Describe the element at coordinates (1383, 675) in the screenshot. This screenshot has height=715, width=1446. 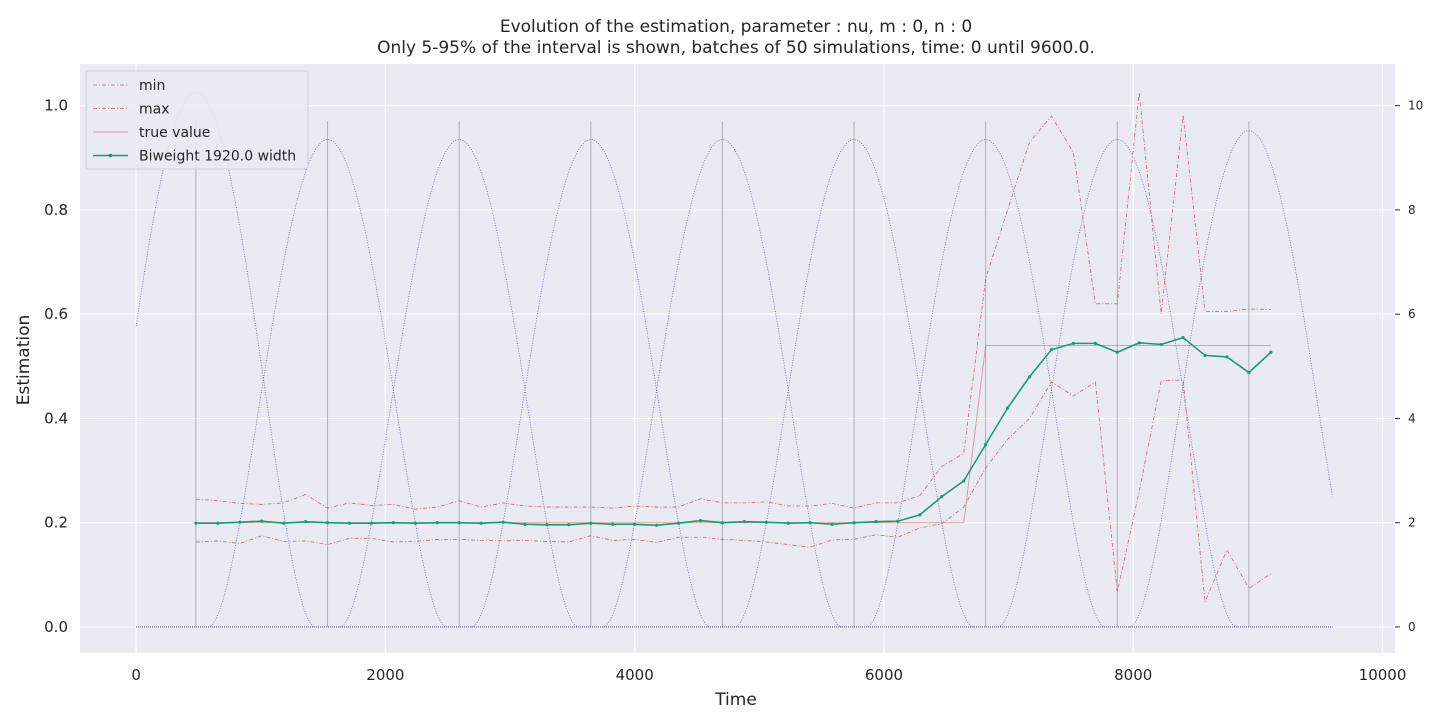
I see `x-tick-label: 10000` at that location.